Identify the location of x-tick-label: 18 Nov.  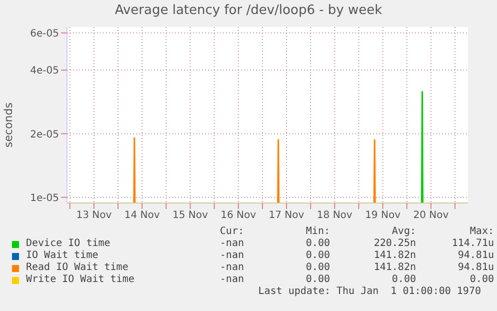
(334, 216).